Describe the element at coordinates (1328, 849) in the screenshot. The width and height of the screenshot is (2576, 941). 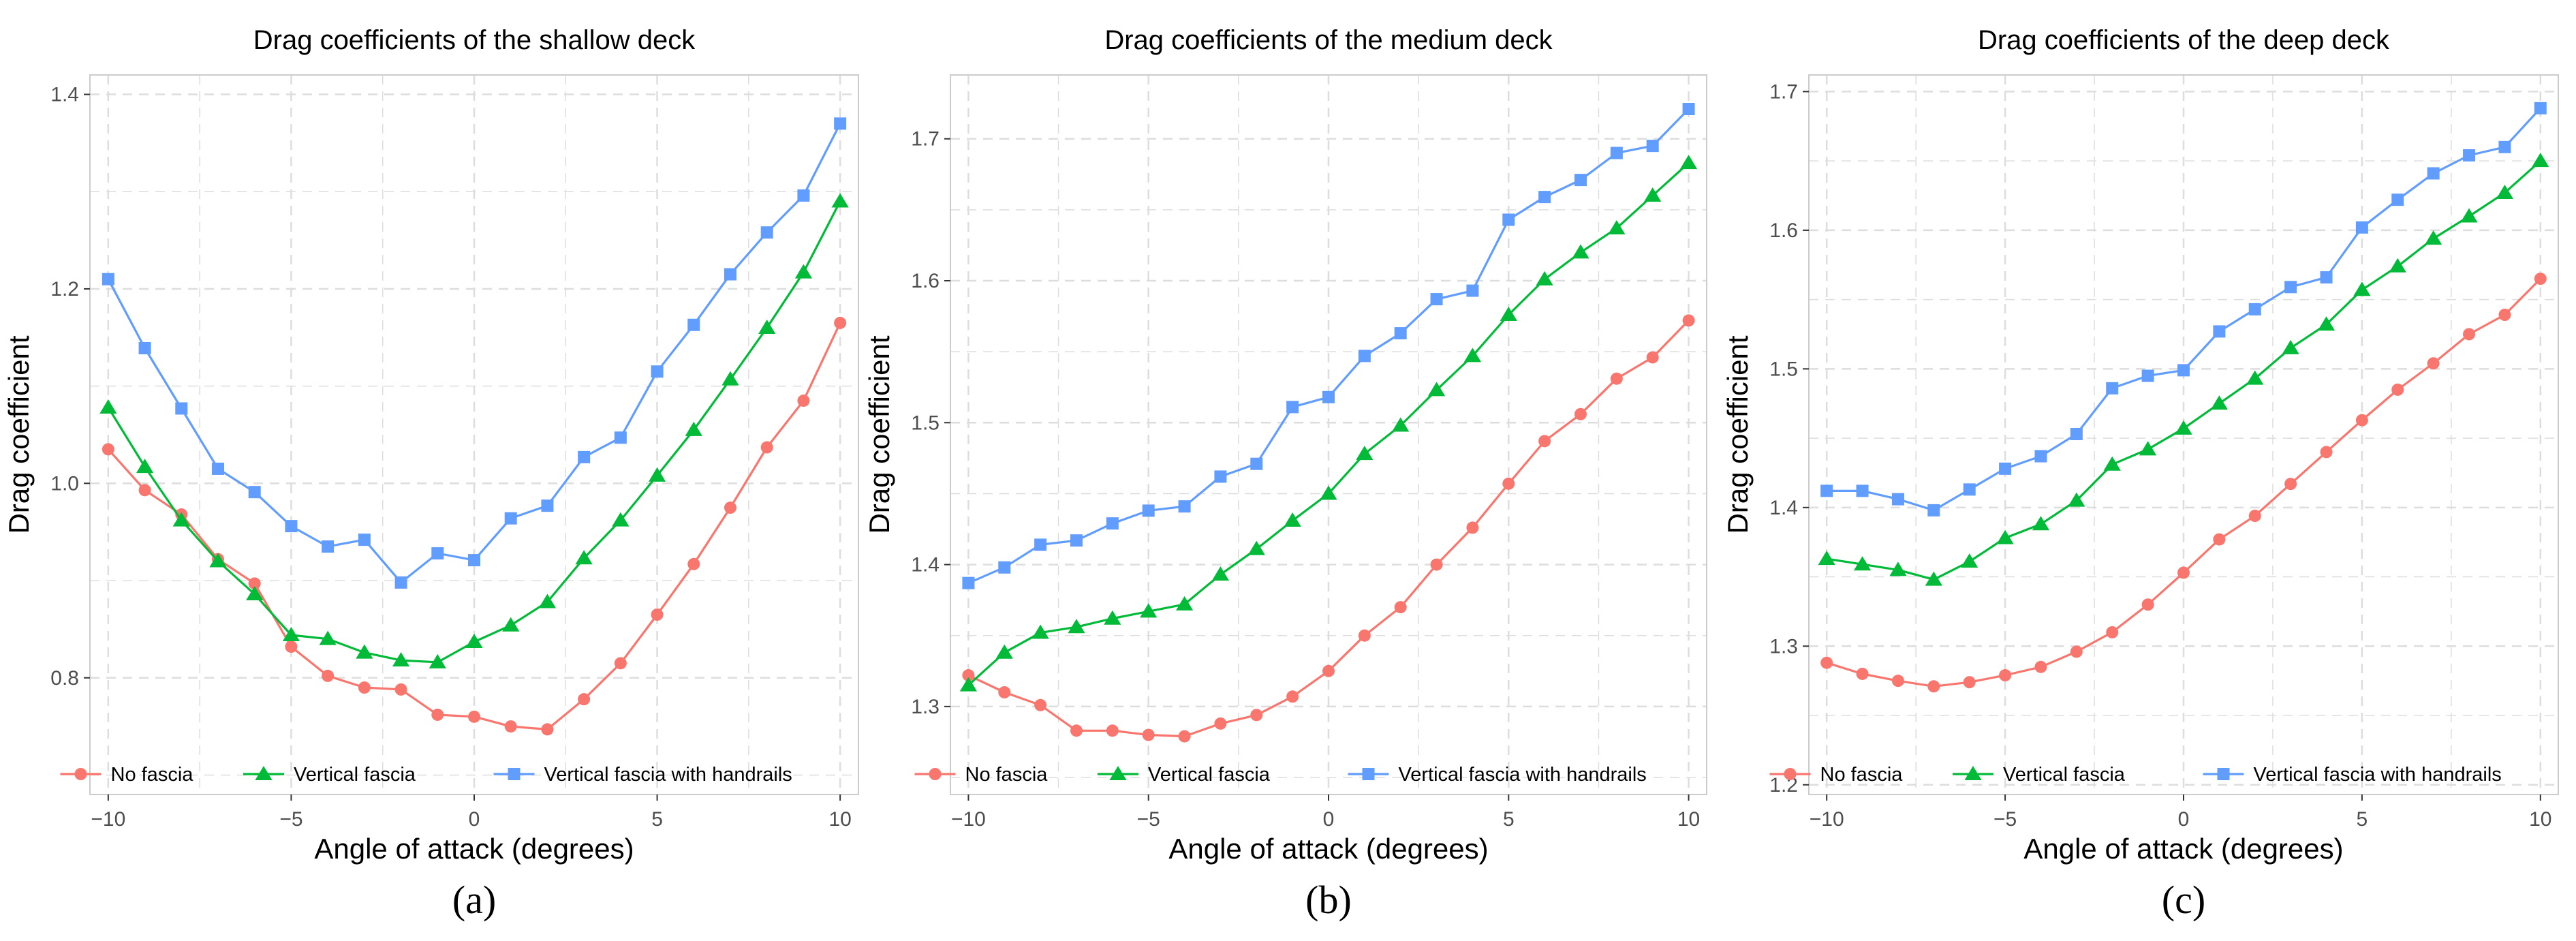
I see `x-axis-label: Angle of attack (degrees)` at that location.